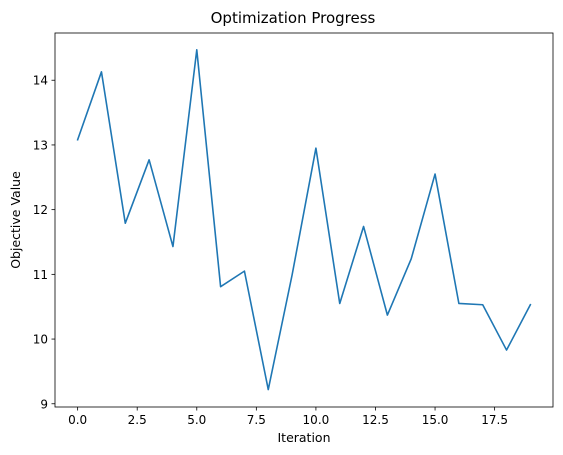 The width and height of the screenshot is (563, 455). What do you see at coordinates (40, 81) in the screenshot?
I see `y-tick-label: 14` at bounding box center [40, 81].